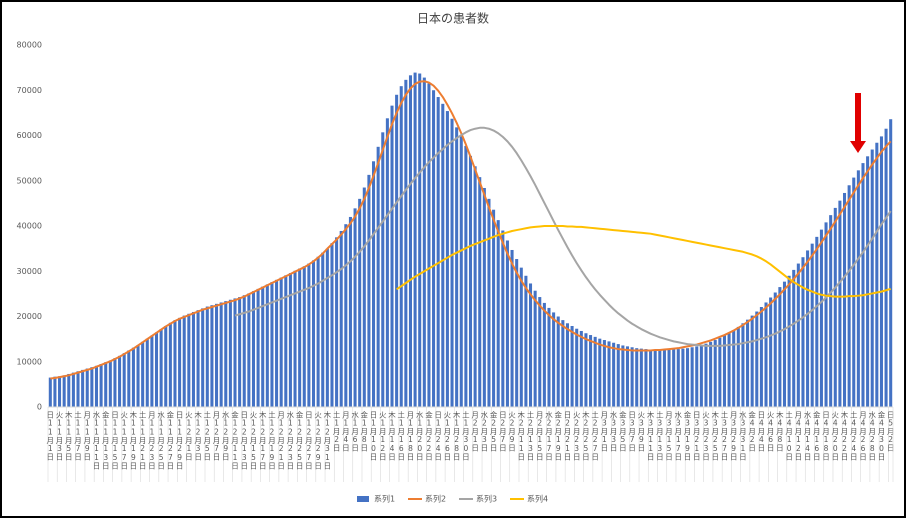 This screenshot has height=518, width=906. Describe the element at coordinates (502, 432) in the screenshot. I see `x-tick-label: 日2月7日` at that location.